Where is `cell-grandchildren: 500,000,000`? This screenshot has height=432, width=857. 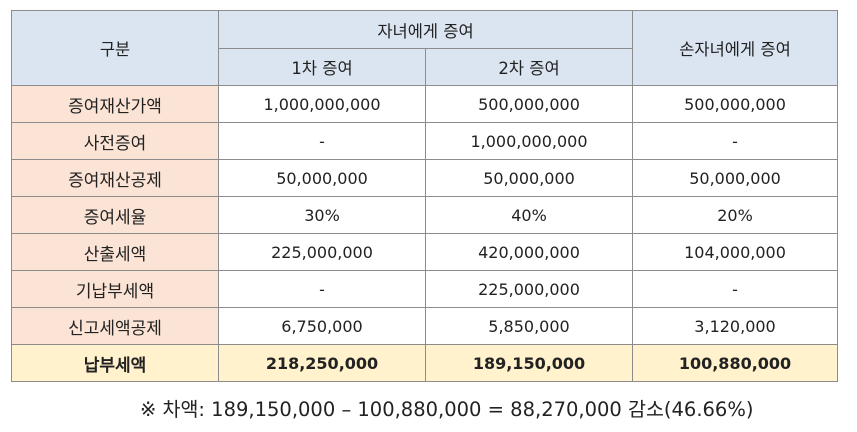
cell-grandchildren: 500,000,000 is located at coordinates (735, 104).